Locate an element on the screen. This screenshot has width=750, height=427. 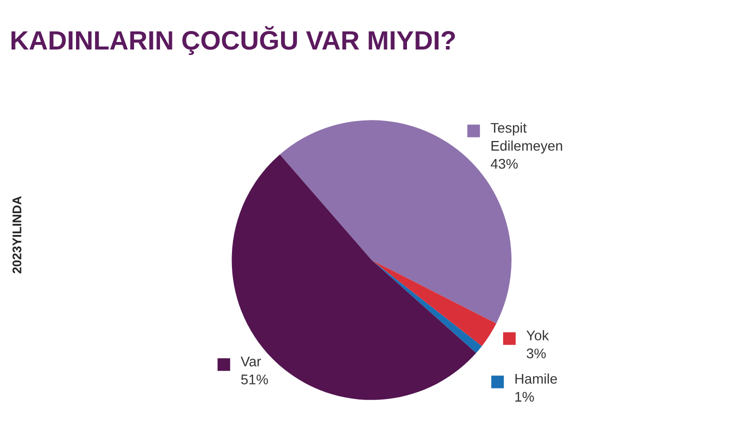
legend-label: Yok is located at coordinates (537, 335).